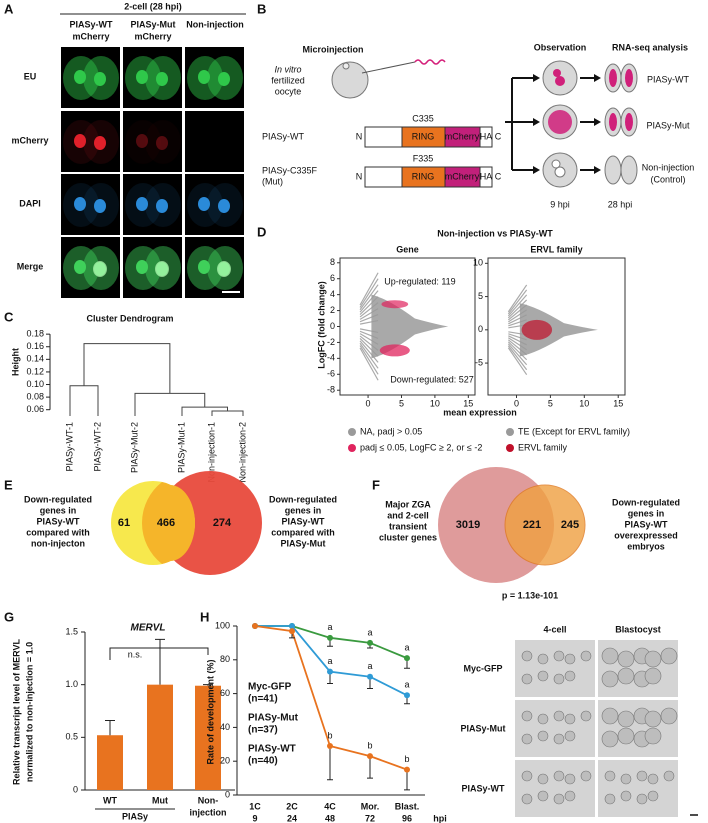 Image resolution: width=708 pixels, height=823 pixels. What do you see at coordinates (210, 711) in the screenshot?
I see `y-axis-label: Rate of development (%)` at bounding box center [210, 711].